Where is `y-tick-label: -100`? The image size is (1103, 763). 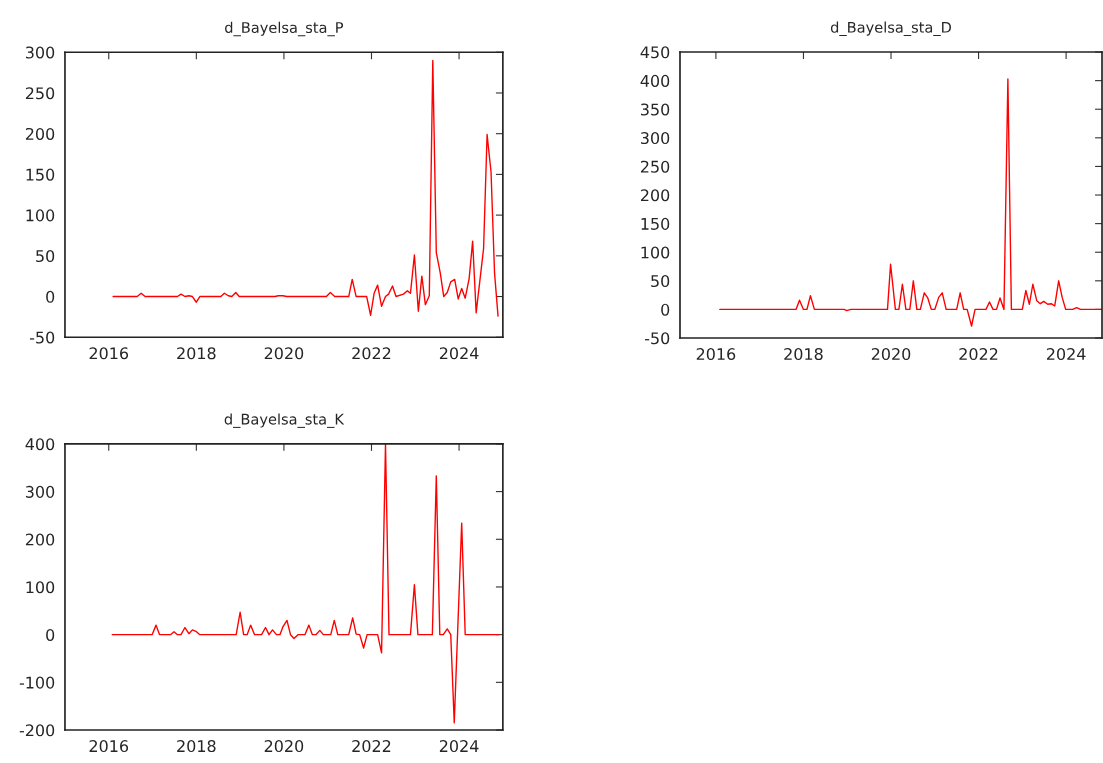
y-tick-label: -100 is located at coordinates (37, 682).